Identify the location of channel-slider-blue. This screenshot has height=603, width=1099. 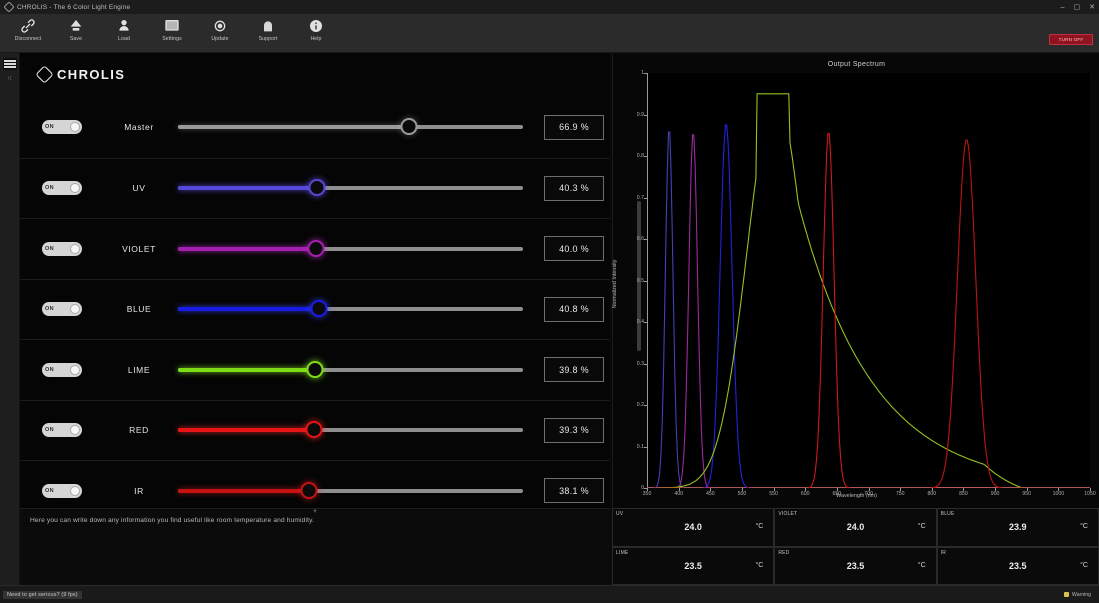
(350, 309).